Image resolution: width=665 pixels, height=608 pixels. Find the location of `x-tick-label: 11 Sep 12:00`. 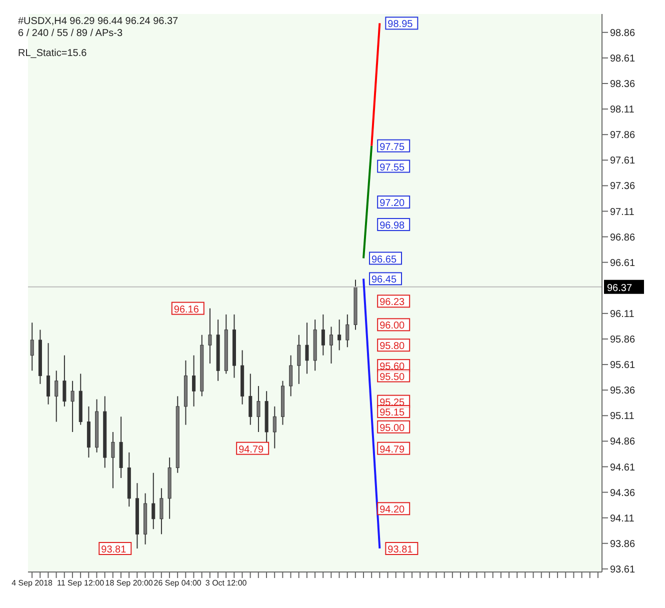

x-tick-label: 11 Sep 12:00 is located at coordinates (81, 583).